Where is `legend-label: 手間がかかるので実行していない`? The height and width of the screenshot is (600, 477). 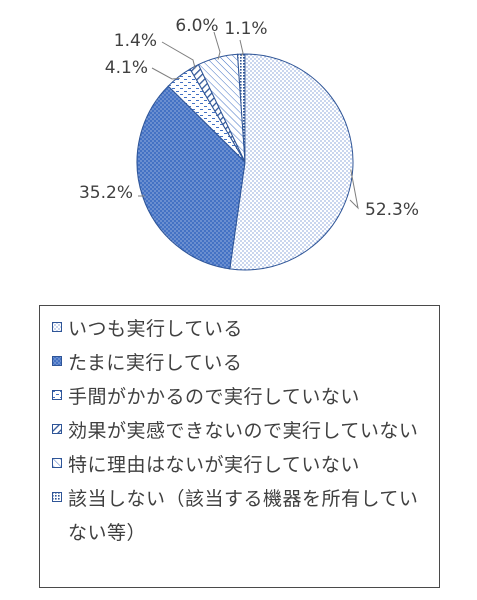
legend-label: 手間がかかるので実行していない is located at coordinates (214, 397).